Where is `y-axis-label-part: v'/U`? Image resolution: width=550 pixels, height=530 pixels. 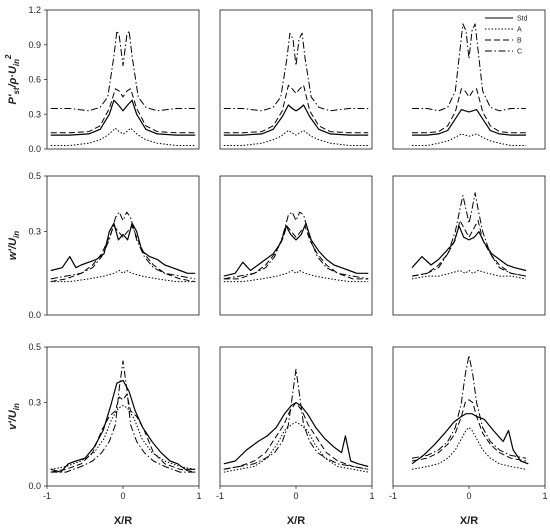 y-axis-label-part: v'/U is located at coordinates (13, 419).